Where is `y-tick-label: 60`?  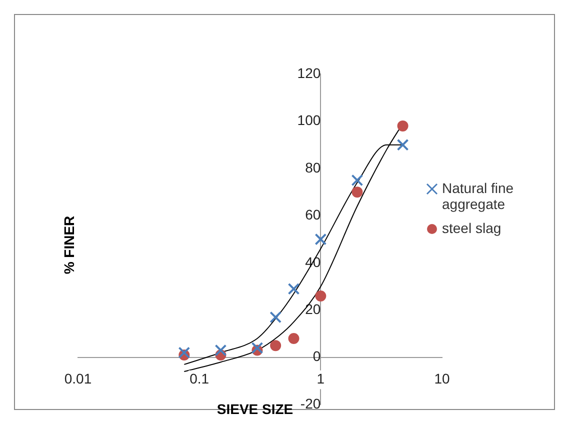 y-tick-label: 60 is located at coordinates (313, 214).